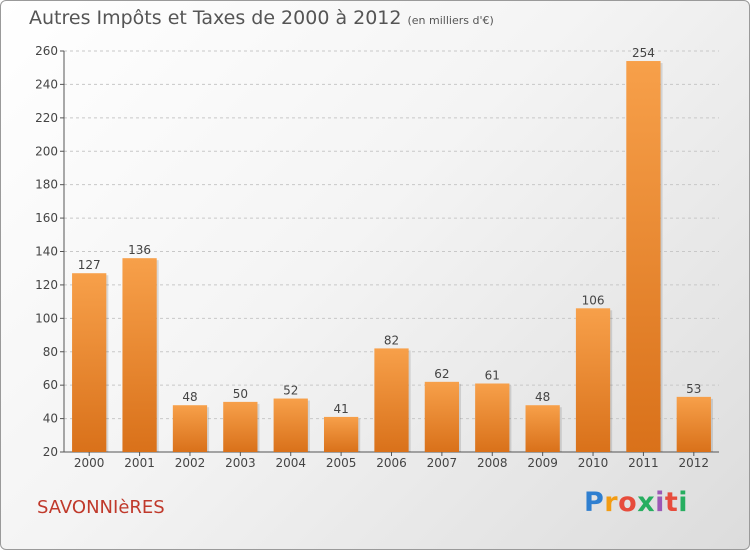 Image resolution: width=750 pixels, height=550 pixels. I want to click on data-label: 254, so click(643, 53).